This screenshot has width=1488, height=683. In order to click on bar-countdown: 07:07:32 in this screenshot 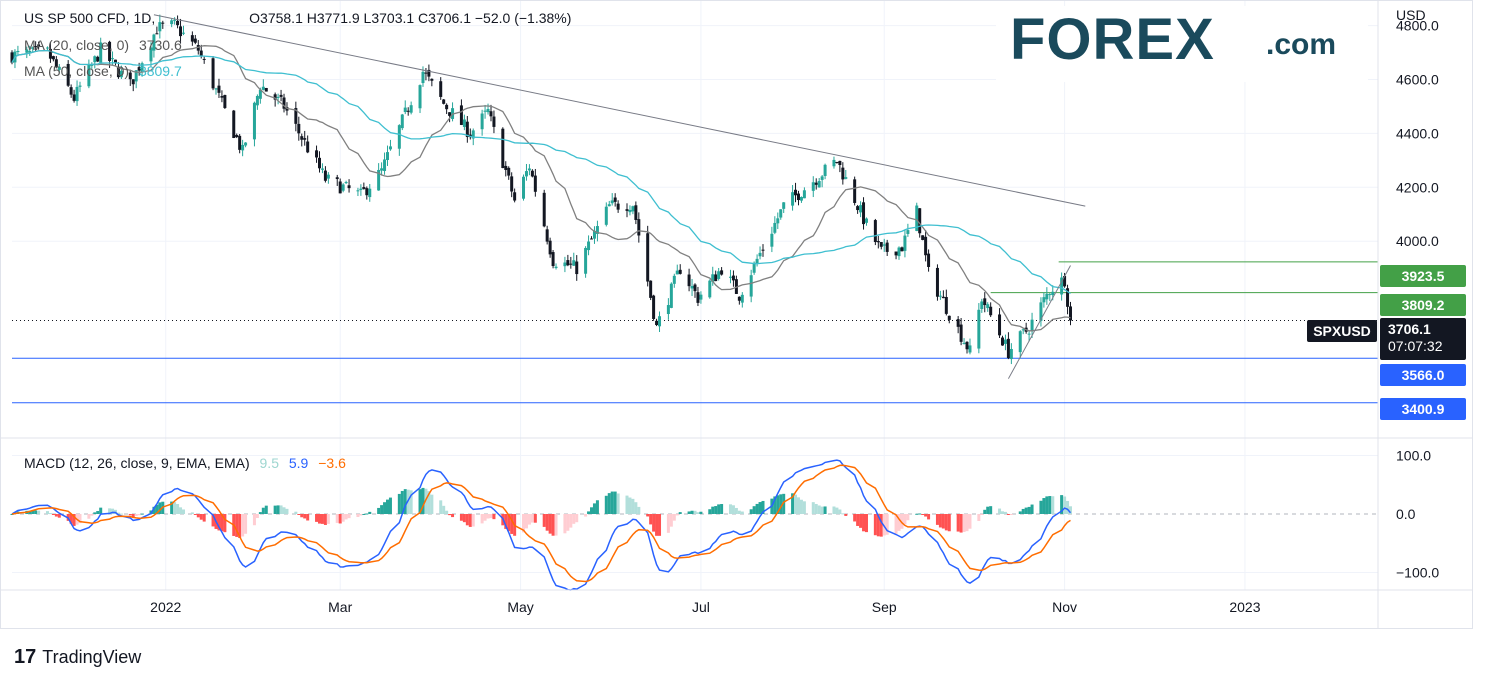, I will do `click(1415, 346)`.